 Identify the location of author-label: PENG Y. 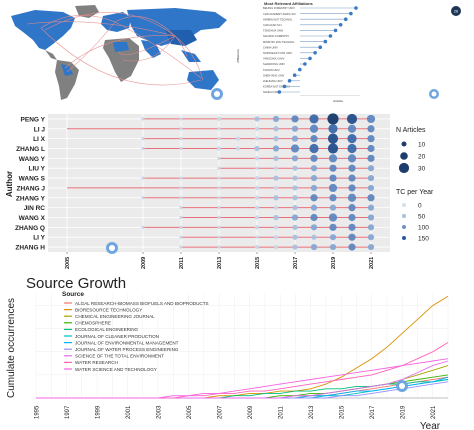
(33, 119).